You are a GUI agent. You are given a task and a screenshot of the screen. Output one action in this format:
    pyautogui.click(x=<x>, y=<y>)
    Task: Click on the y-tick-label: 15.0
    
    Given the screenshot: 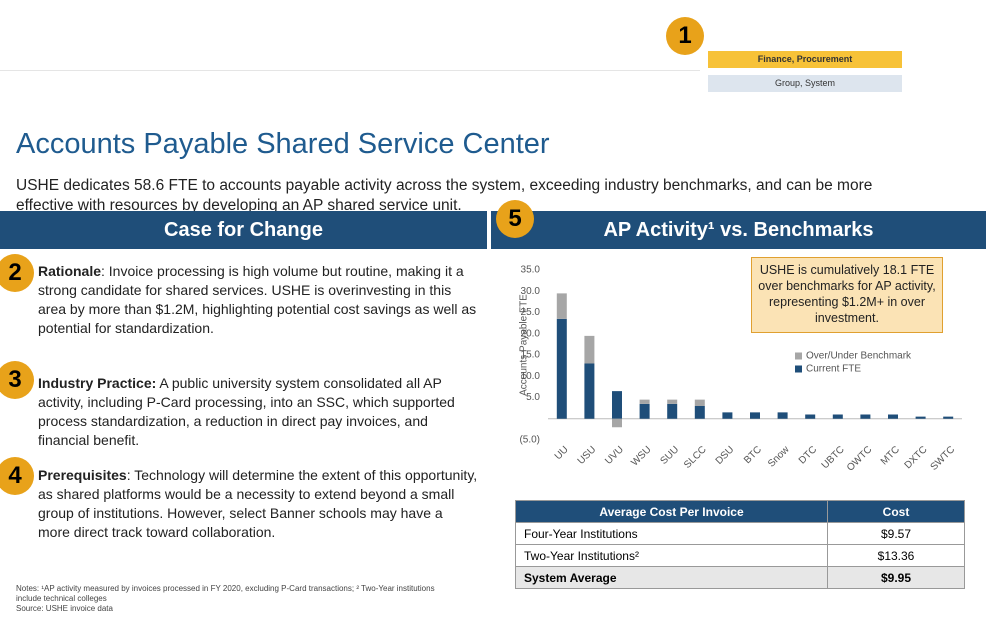 What is the action you would take?
    pyautogui.click(x=531, y=355)
    